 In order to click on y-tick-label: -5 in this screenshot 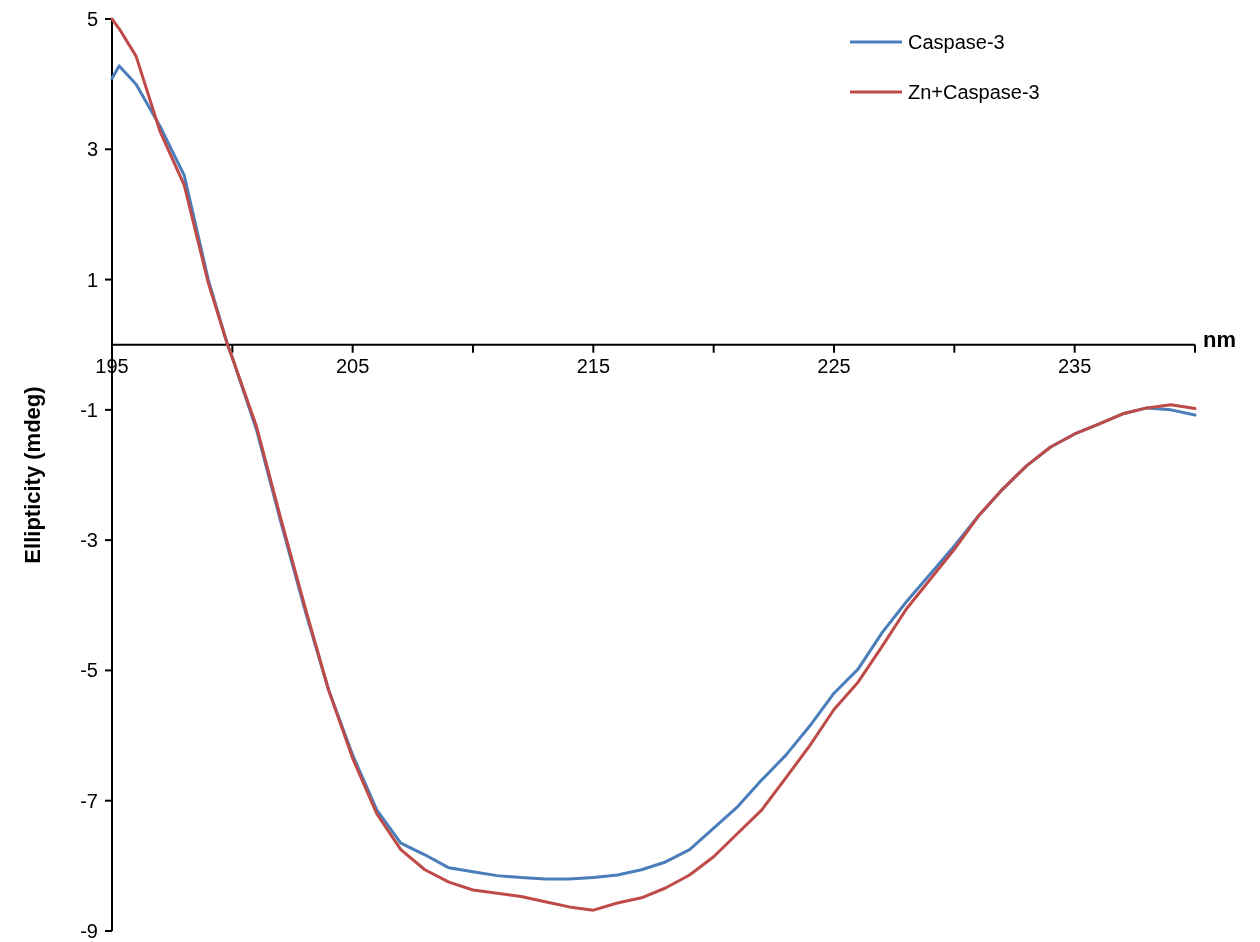, I will do `click(89, 670)`.